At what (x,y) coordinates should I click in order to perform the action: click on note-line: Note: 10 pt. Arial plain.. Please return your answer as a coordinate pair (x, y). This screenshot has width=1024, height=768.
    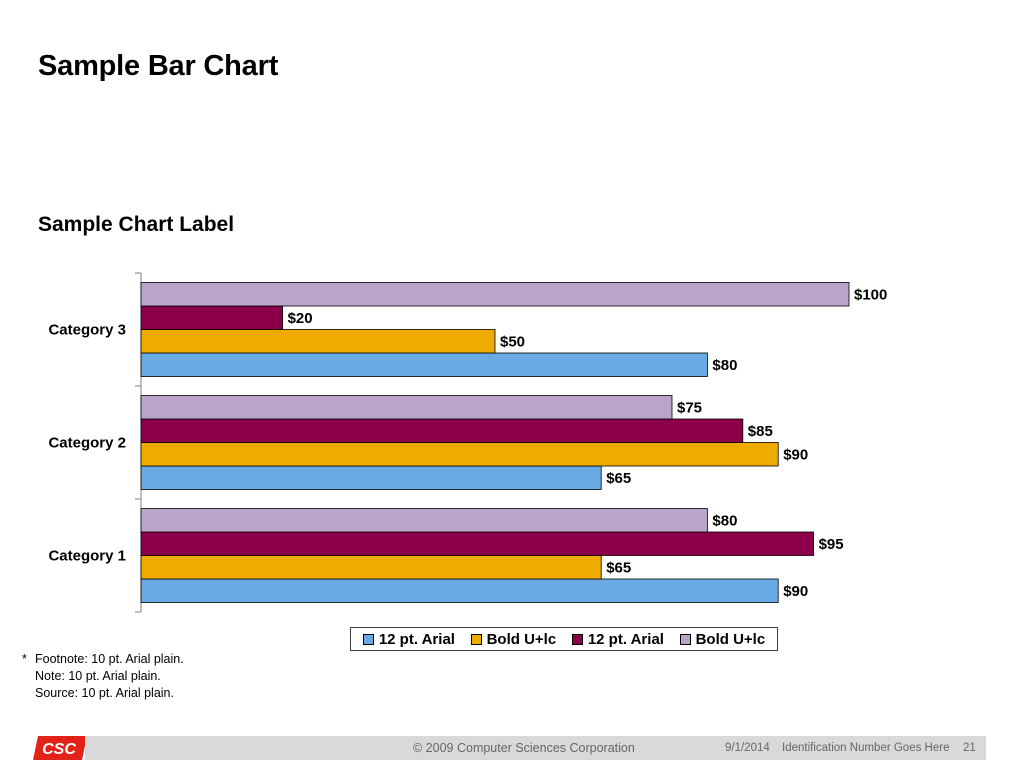
    Looking at the image, I should click on (98, 676).